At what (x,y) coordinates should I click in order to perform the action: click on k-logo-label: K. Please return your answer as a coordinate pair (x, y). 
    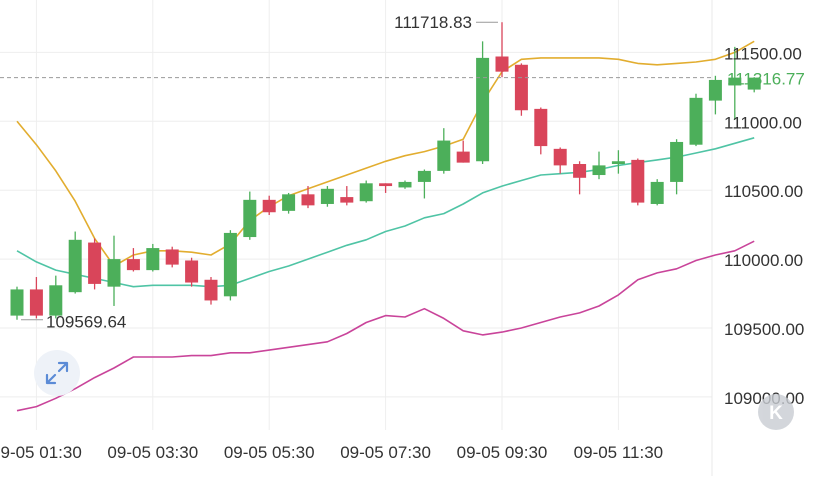
    Looking at the image, I should click on (776, 413).